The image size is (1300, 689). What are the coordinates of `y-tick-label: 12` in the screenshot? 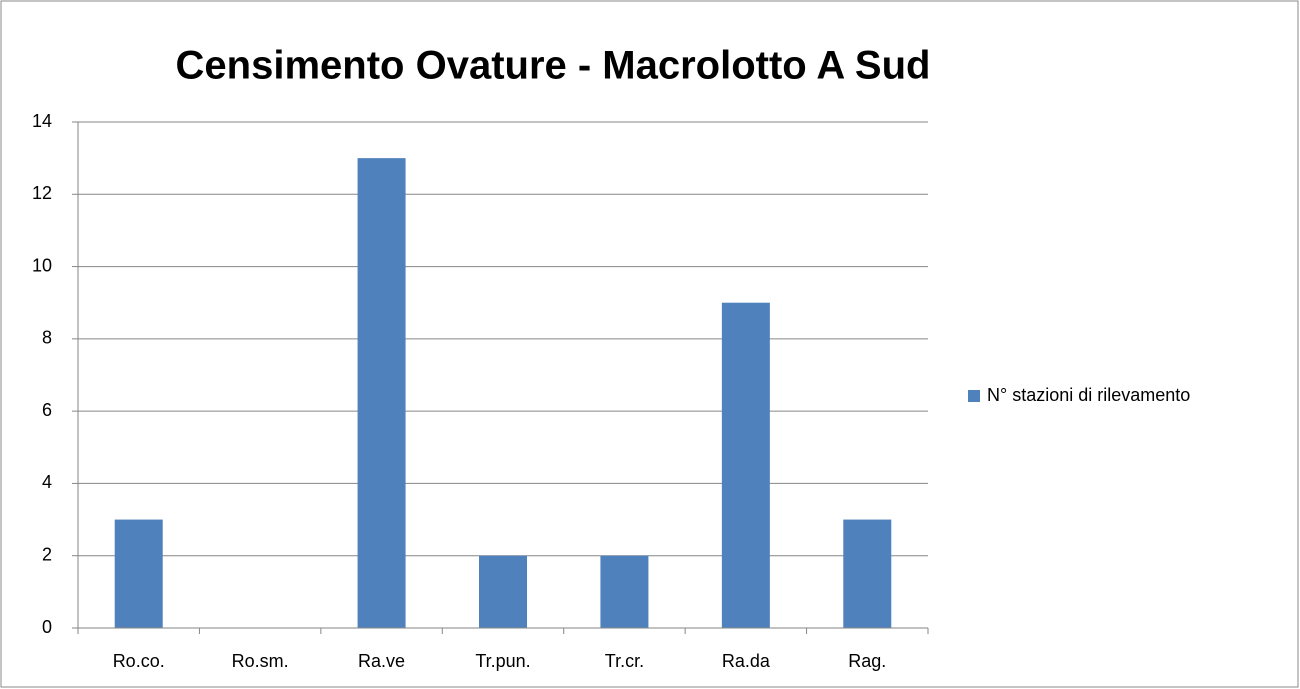 It's located at (42, 193).